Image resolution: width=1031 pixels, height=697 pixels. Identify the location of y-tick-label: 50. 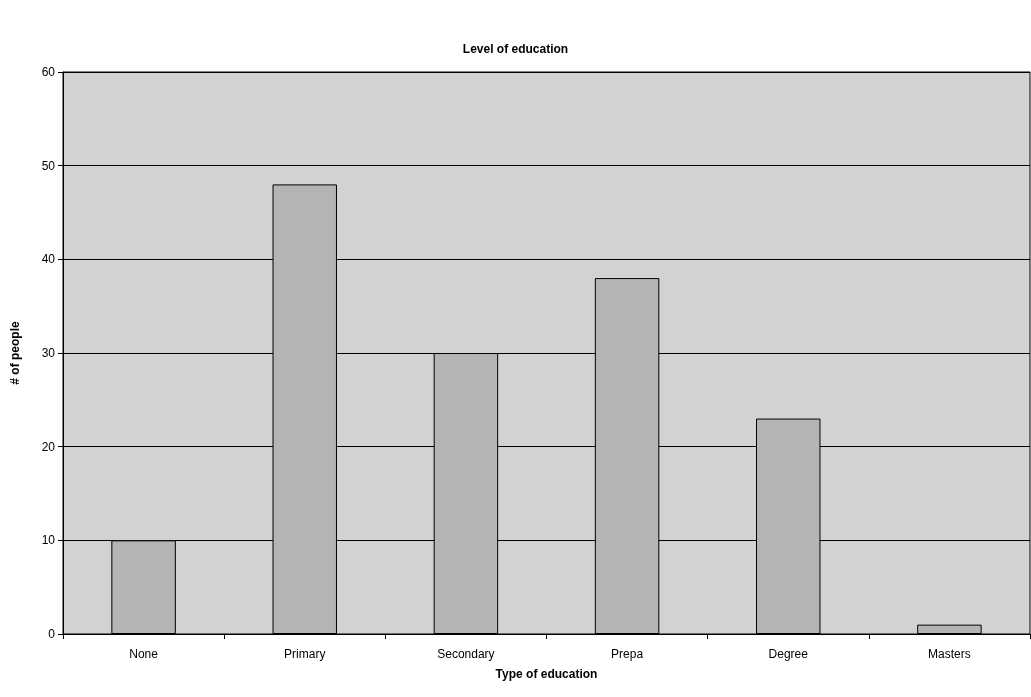
(48, 165).